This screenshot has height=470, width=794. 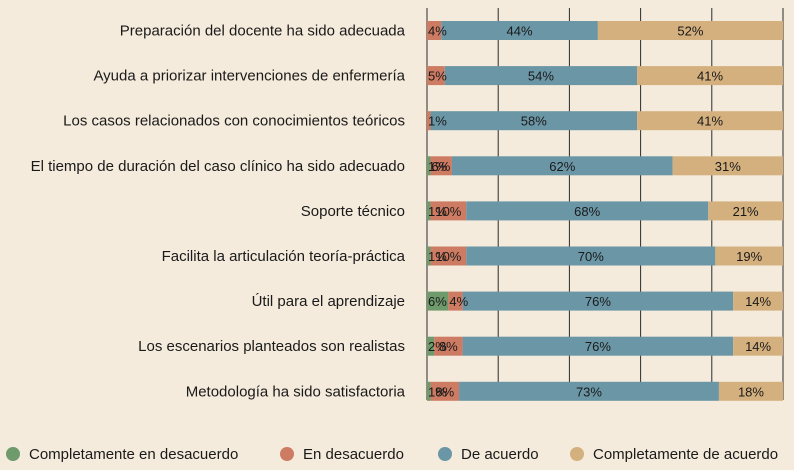 I want to click on segment-label: 44%, so click(x=520, y=31).